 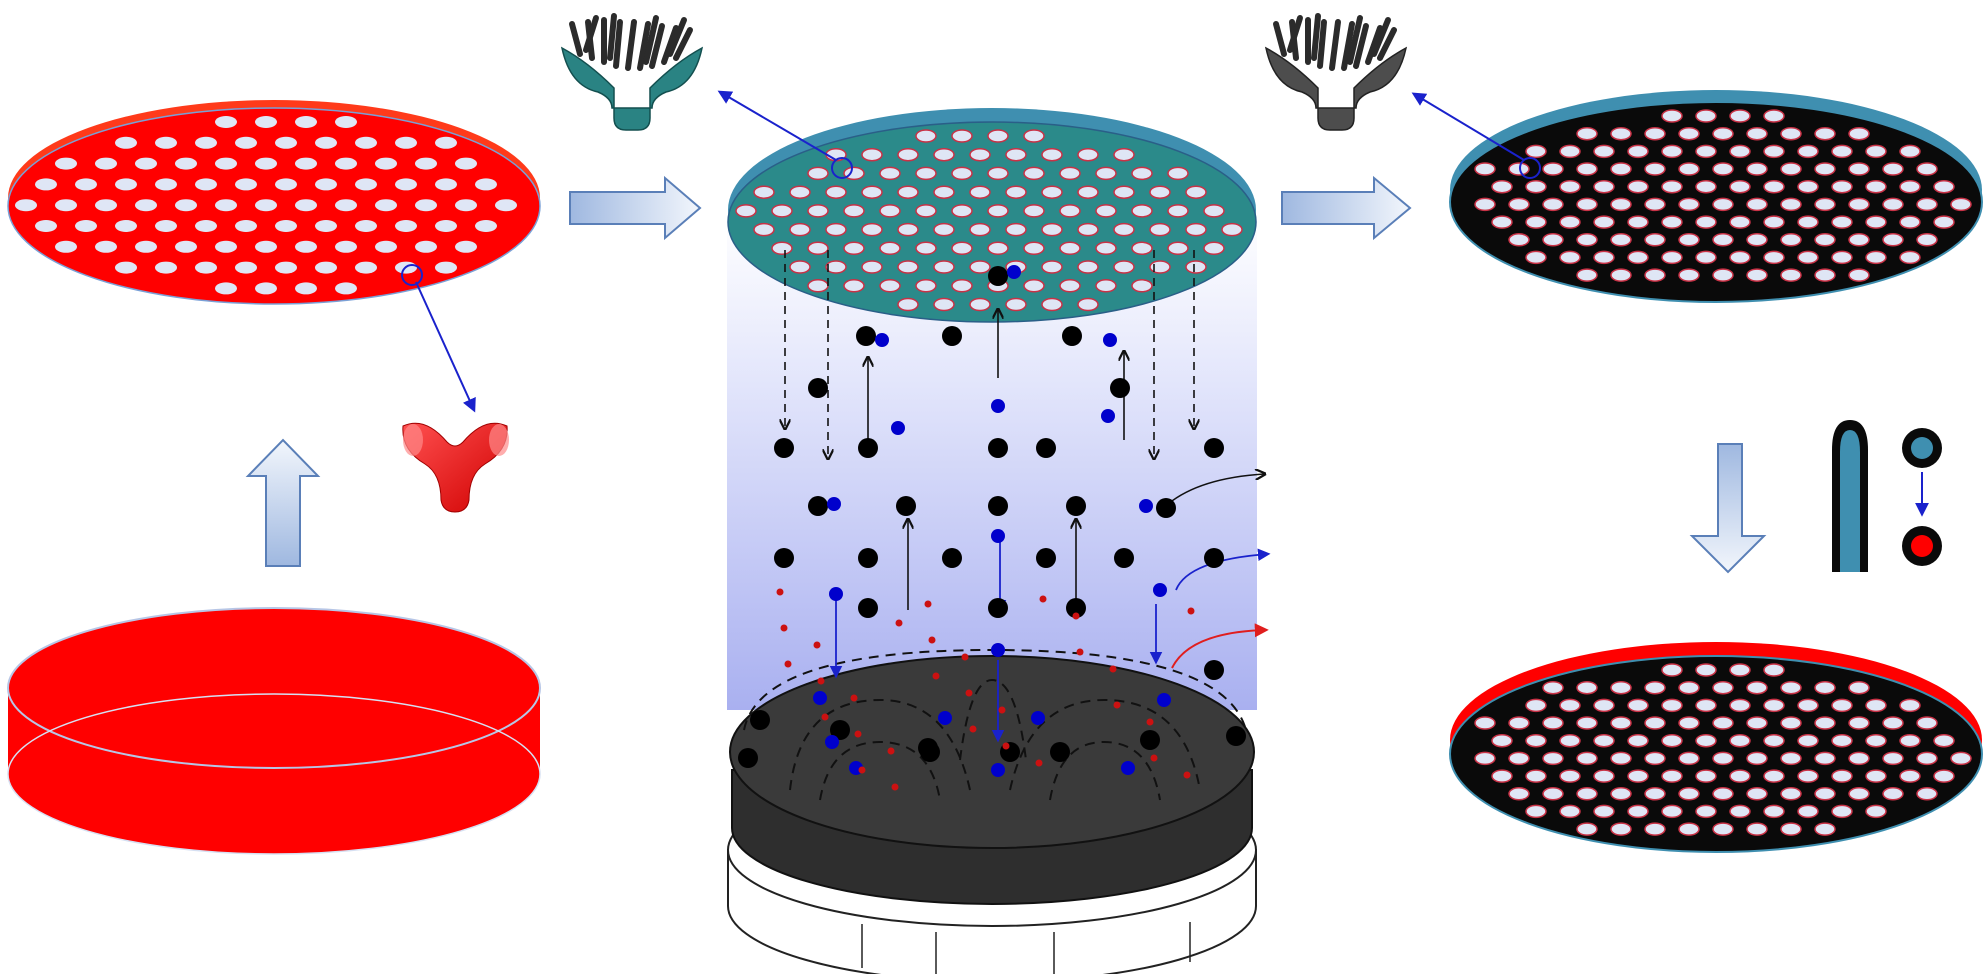 What do you see at coordinates (1220, 646) in the screenshot?
I see `ion-trajectory` at bounding box center [1220, 646].